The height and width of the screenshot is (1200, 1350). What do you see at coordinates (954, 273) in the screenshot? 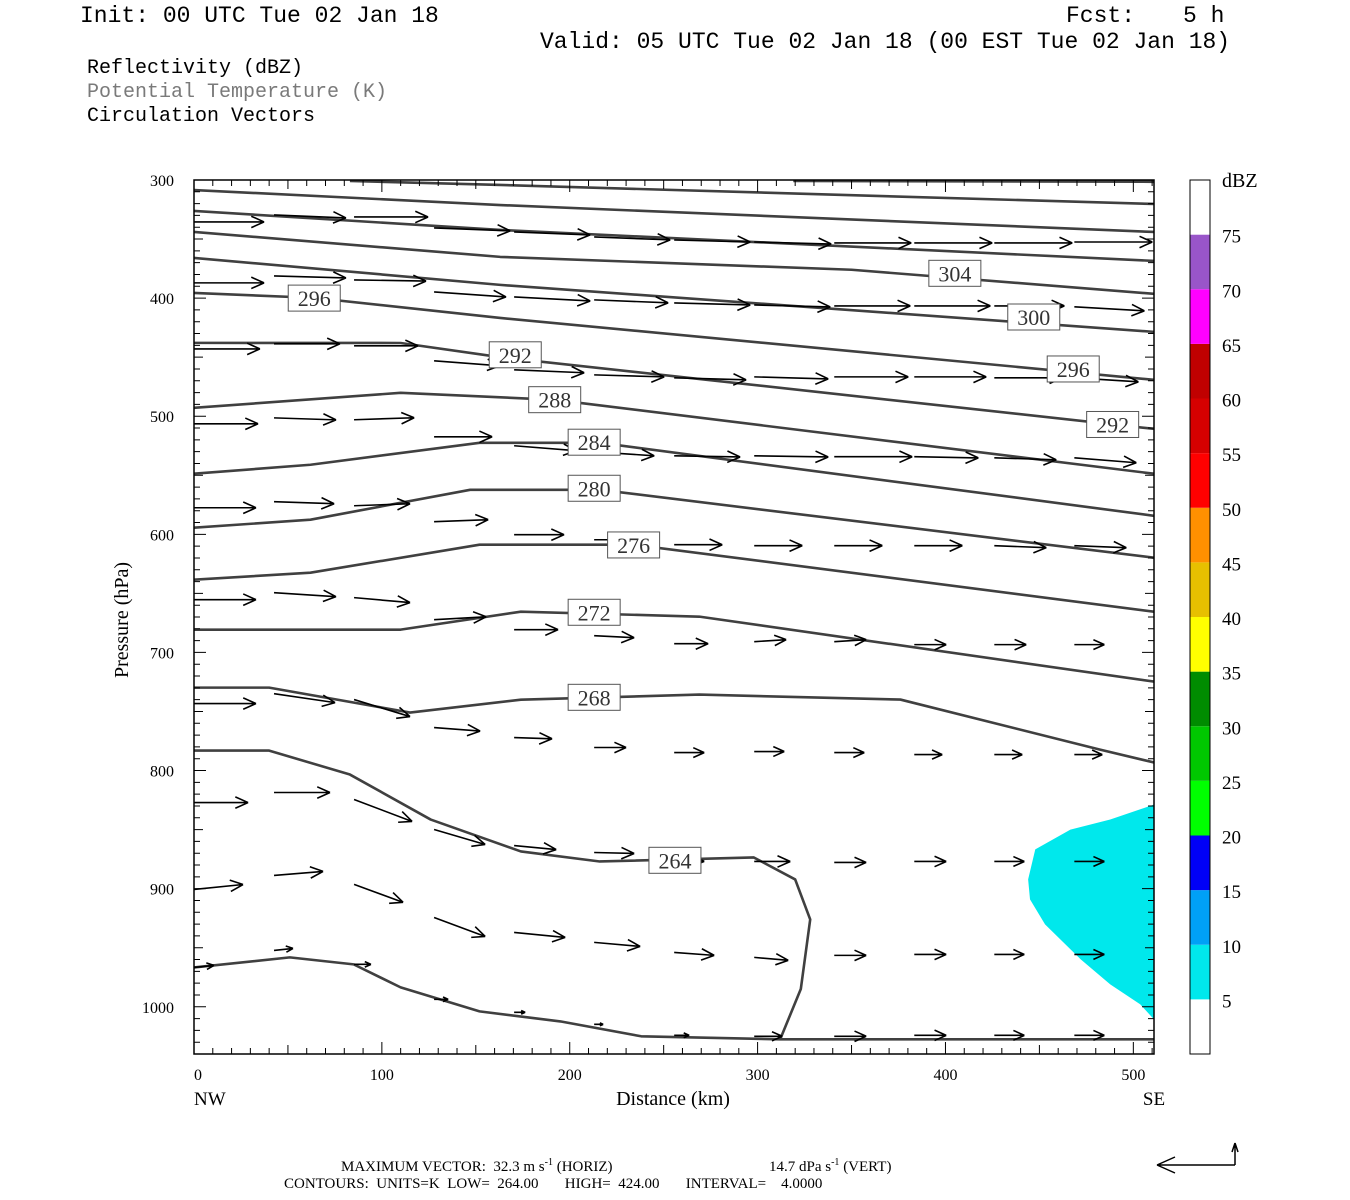
I see `contour-label: 304` at bounding box center [954, 273].